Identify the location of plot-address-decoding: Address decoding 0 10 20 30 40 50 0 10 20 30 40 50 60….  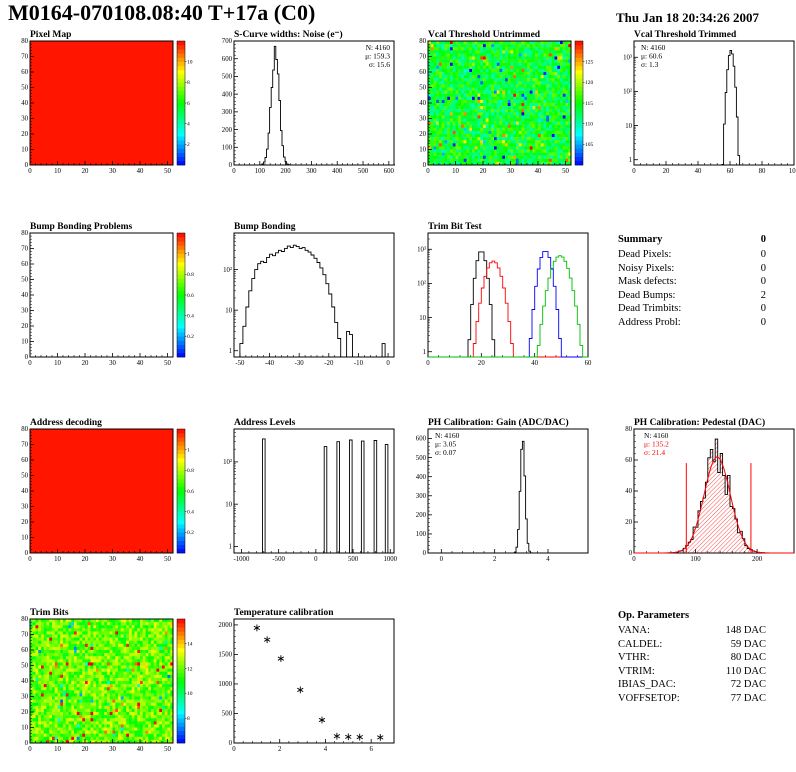
(107, 490).